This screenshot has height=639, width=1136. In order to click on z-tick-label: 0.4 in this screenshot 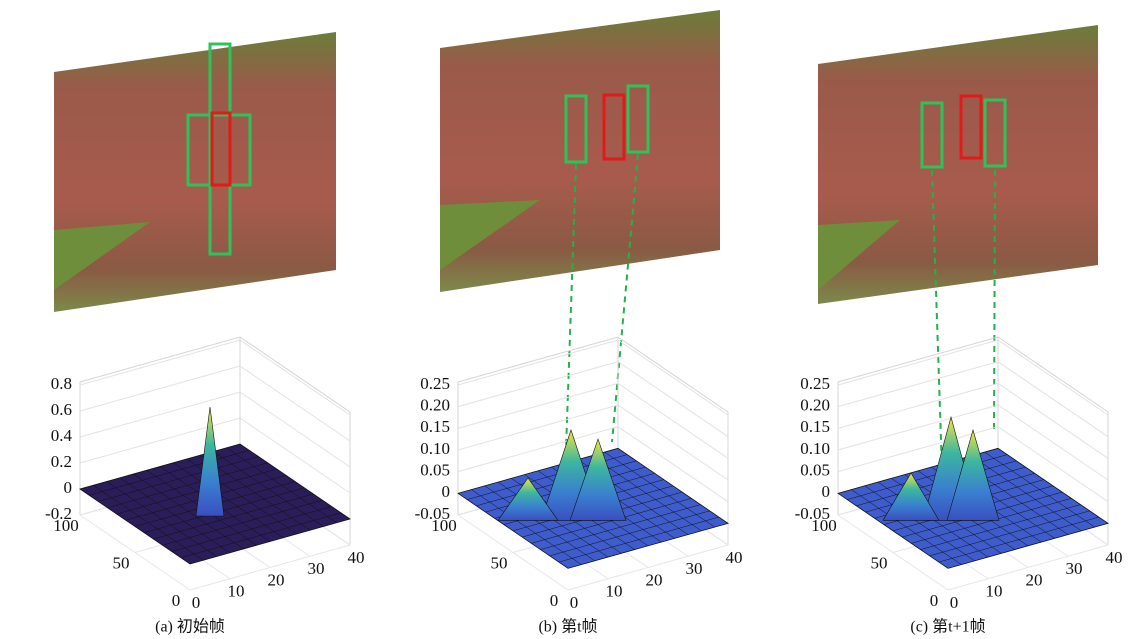, I will do `click(62, 435)`.